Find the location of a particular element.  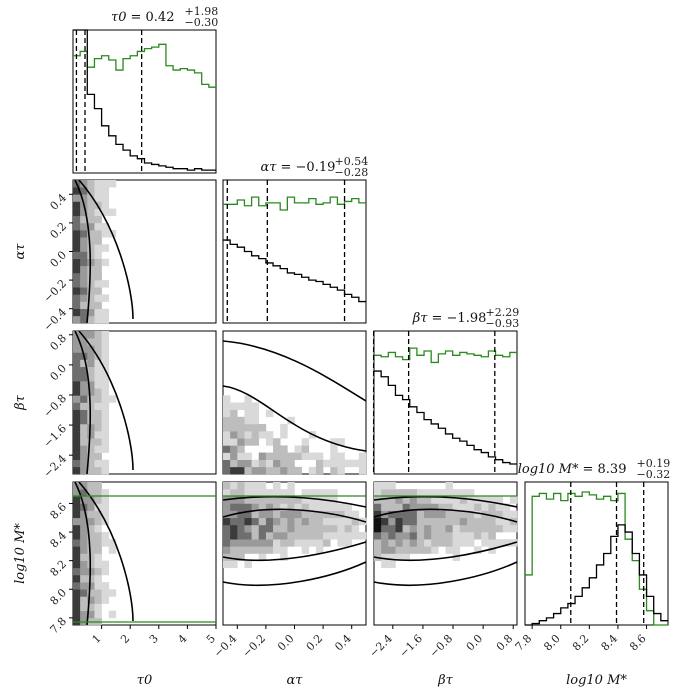

x-tick-label-3-0: 7.8 is located at coordinates (524, 643).